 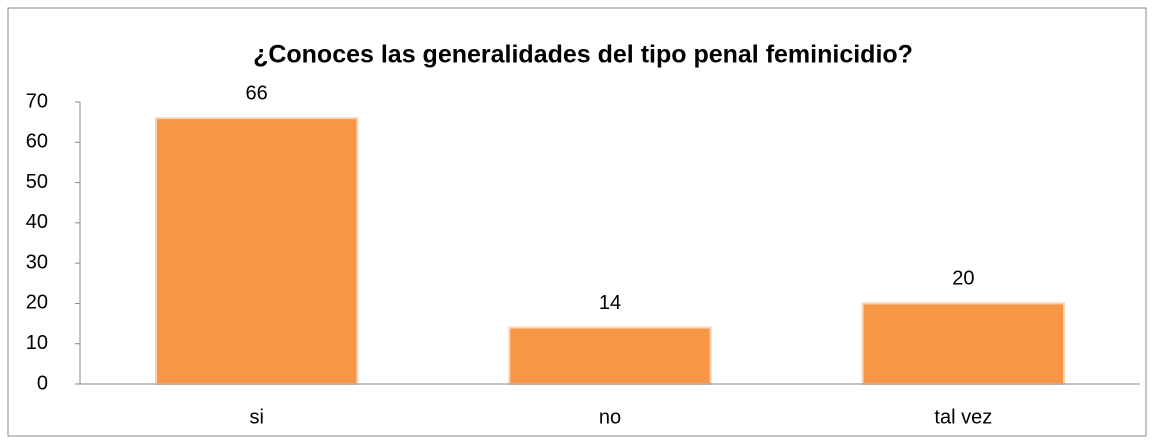 What do you see at coordinates (257, 93) in the screenshot?
I see `data-label: 66` at bounding box center [257, 93].